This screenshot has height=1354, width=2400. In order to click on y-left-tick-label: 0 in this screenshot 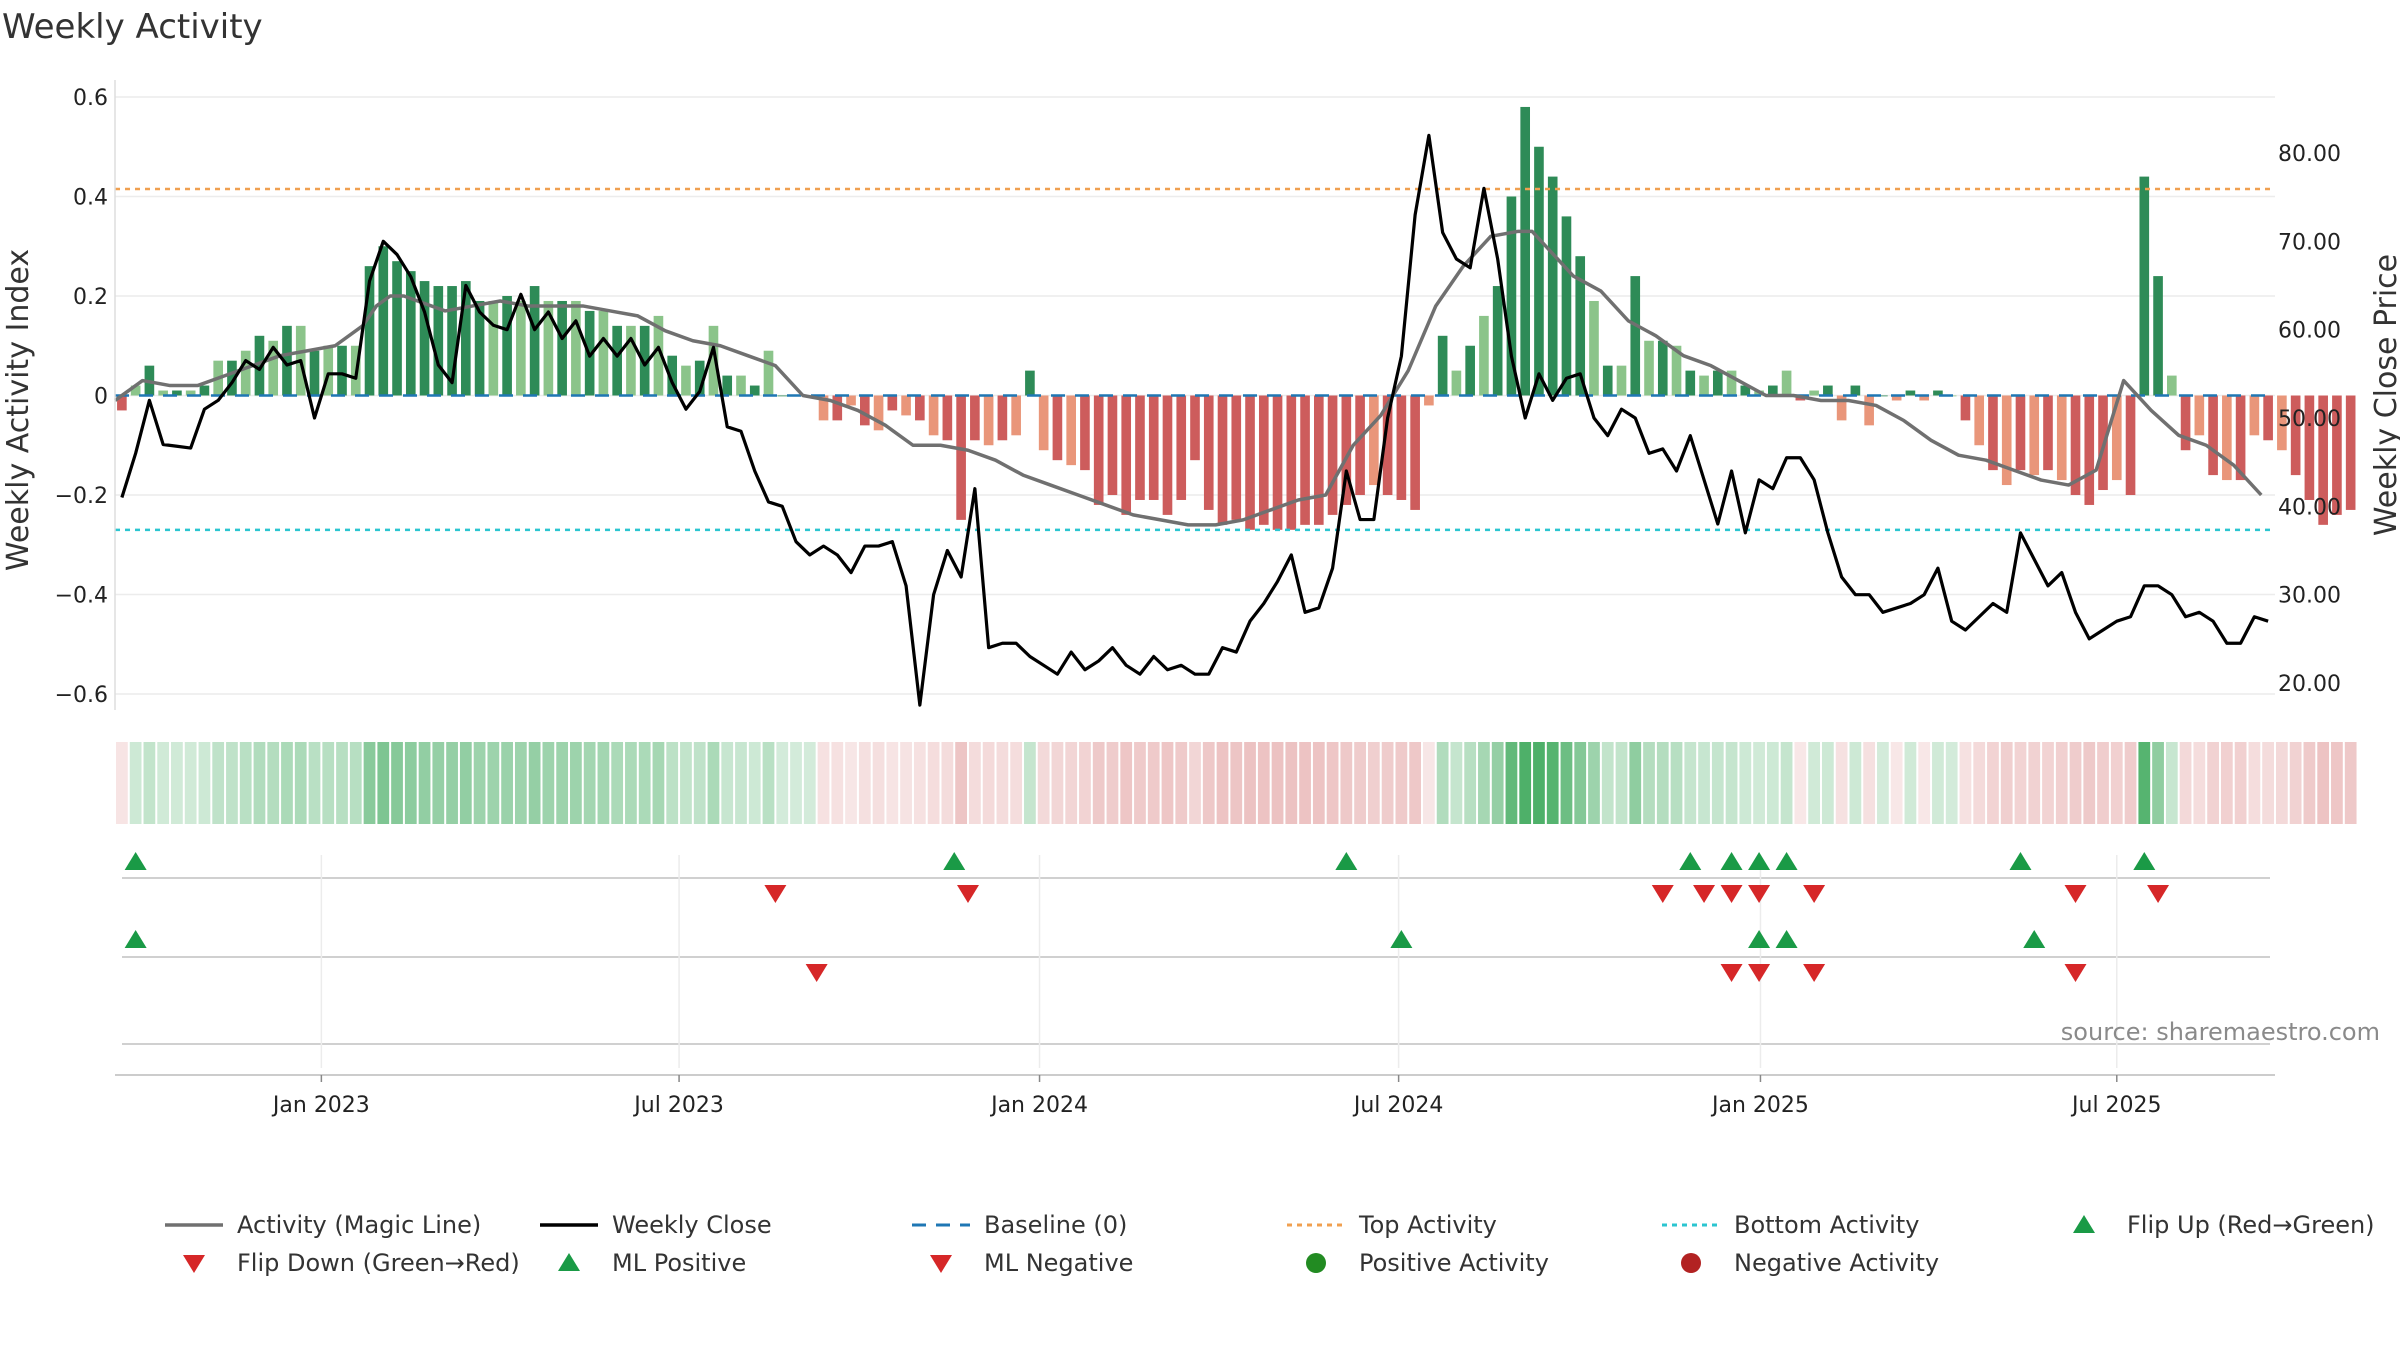, I will do `click(101, 397)`.